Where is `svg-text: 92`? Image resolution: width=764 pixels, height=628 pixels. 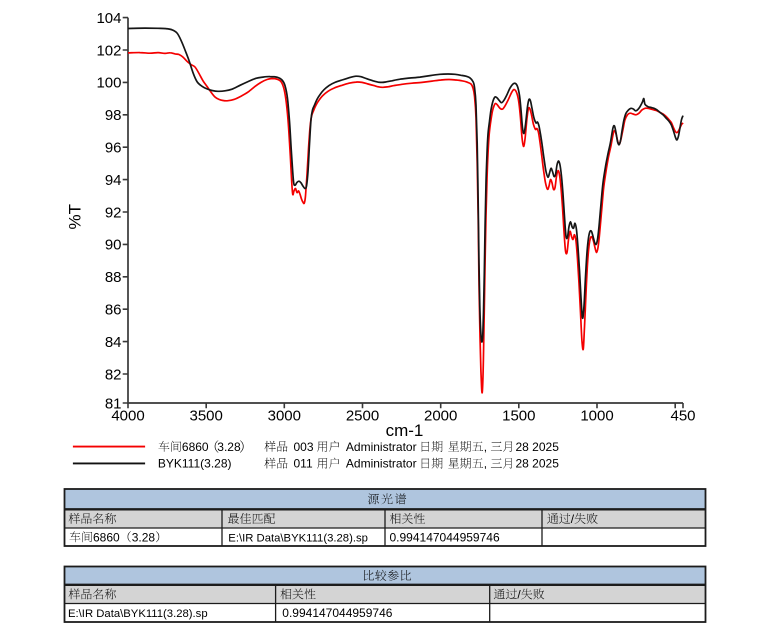
svg-text: 92 is located at coordinates (113, 212).